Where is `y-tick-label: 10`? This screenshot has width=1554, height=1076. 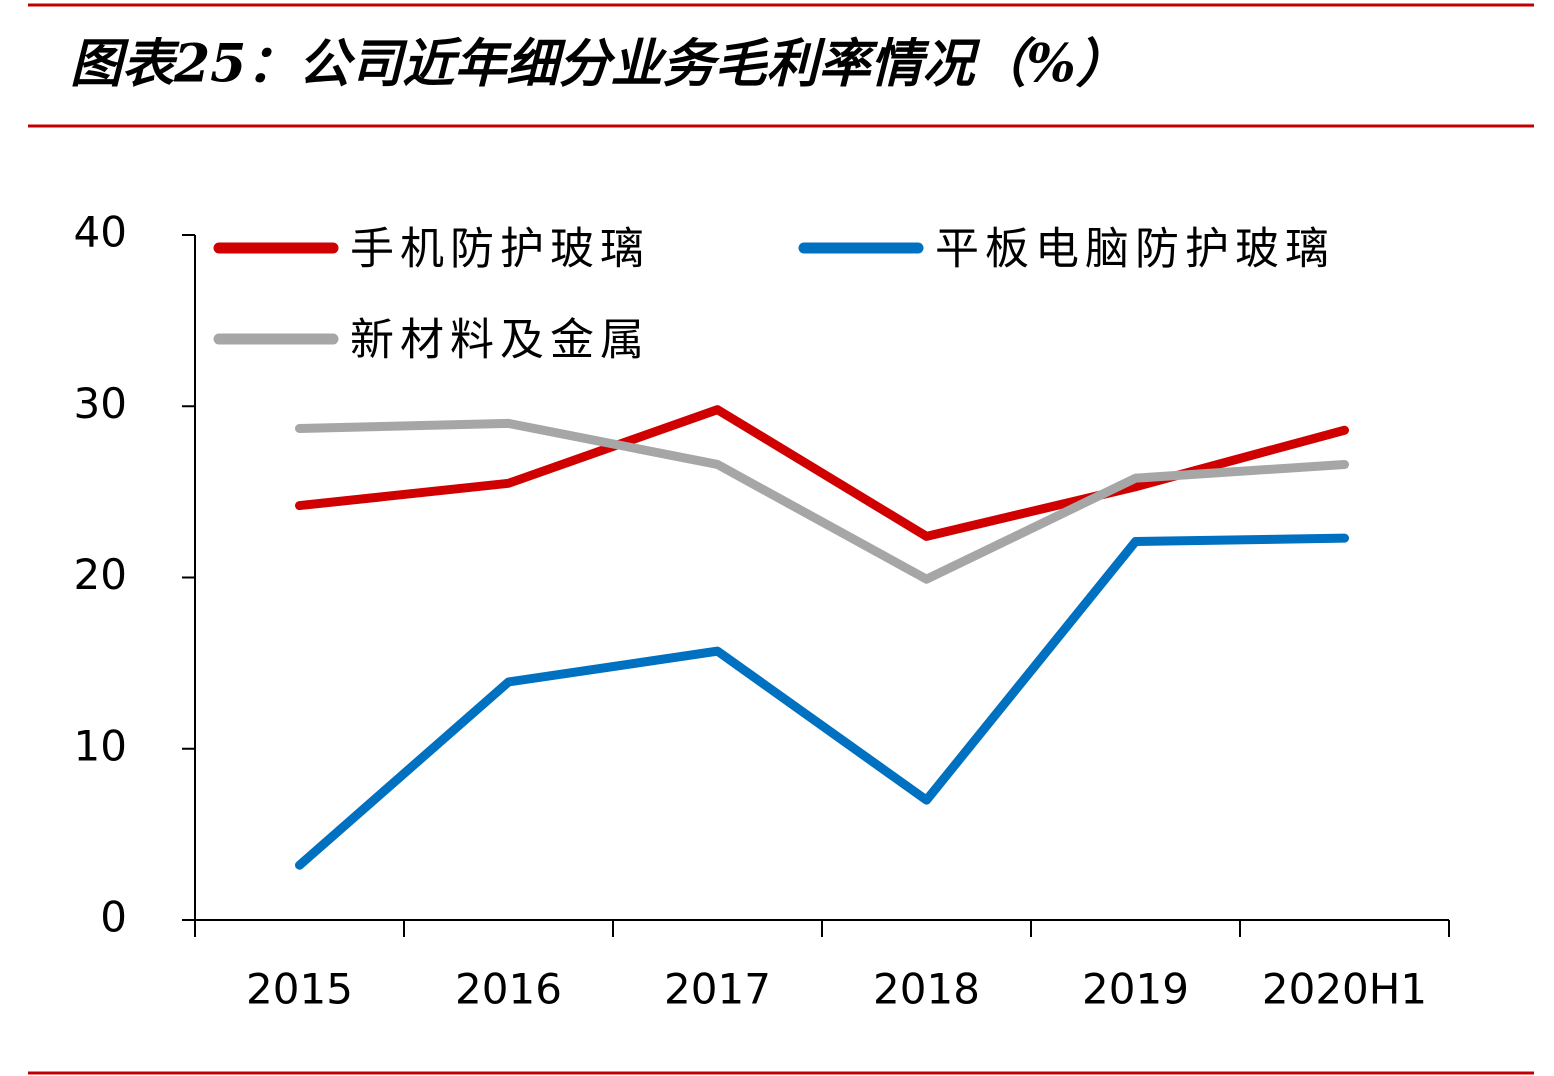 y-tick-label: 10 is located at coordinates (100, 745).